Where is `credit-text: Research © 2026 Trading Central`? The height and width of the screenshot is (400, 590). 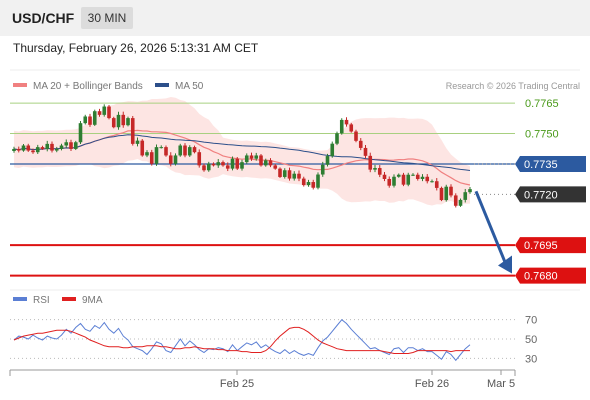 credit-text: Research © 2026 Trading Central is located at coordinates (513, 86).